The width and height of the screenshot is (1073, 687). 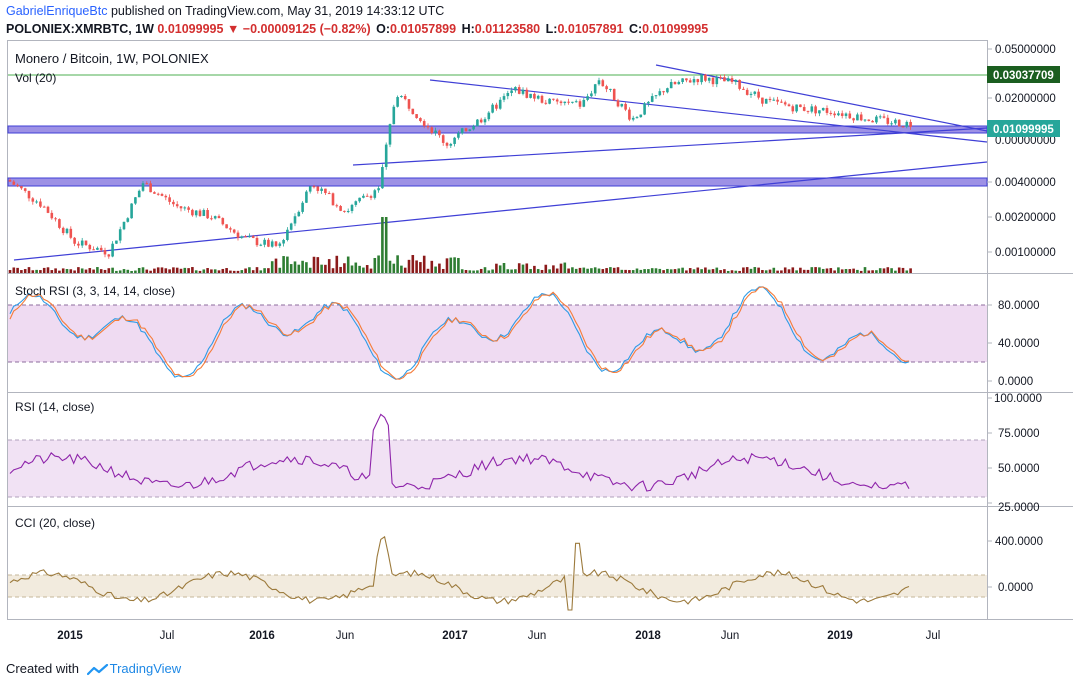 I want to click on author-link: GabrielEnriqueBtc, so click(x=57, y=11).